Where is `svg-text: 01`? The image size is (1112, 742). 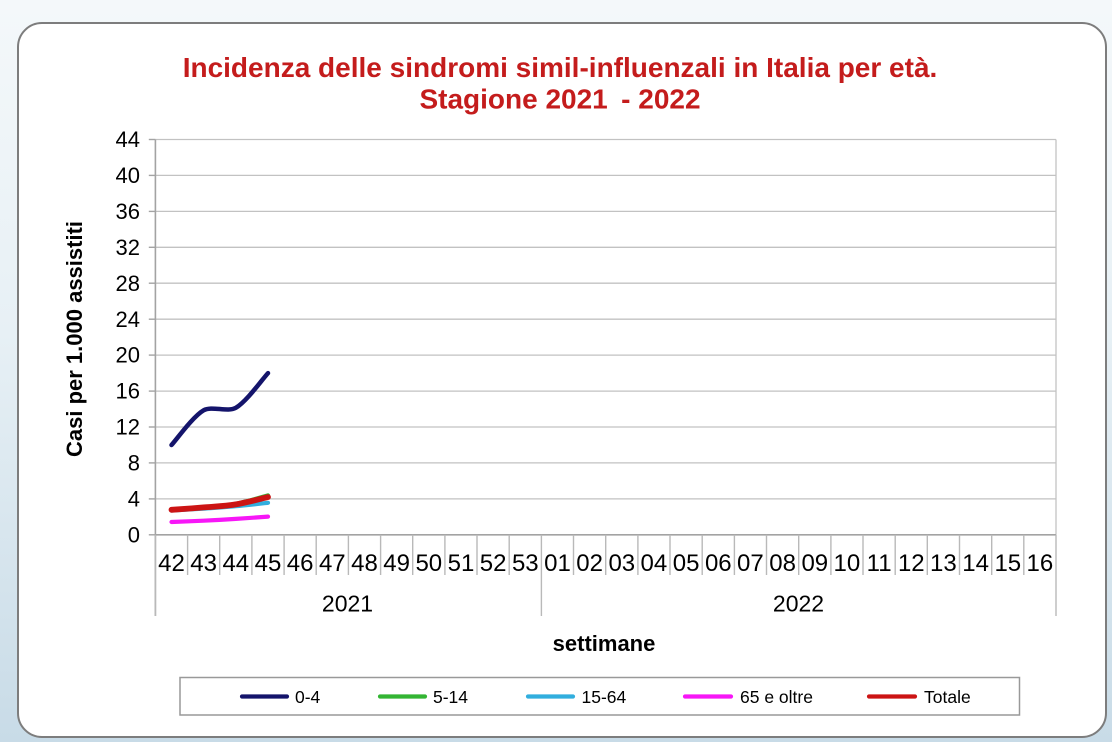
svg-text: 01 is located at coordinates (557, 563).